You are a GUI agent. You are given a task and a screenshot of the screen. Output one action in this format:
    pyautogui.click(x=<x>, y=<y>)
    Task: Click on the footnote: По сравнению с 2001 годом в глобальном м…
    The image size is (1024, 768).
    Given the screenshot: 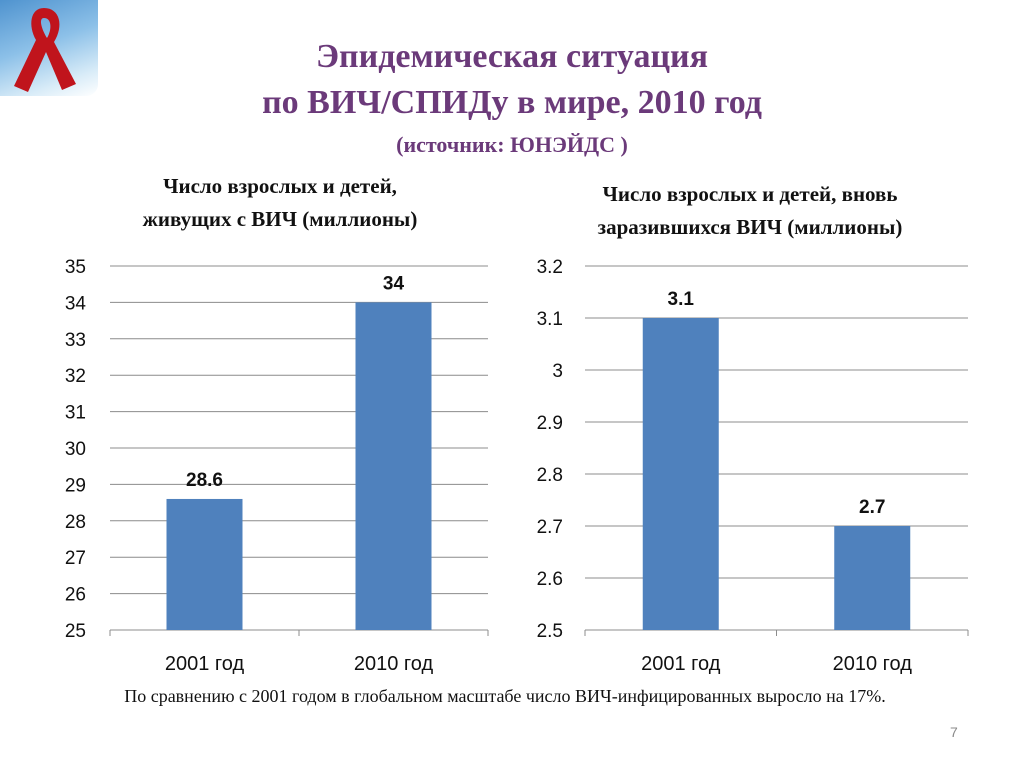 What is the action you would take?
    pyautogui.click(x=505, y=696)
    